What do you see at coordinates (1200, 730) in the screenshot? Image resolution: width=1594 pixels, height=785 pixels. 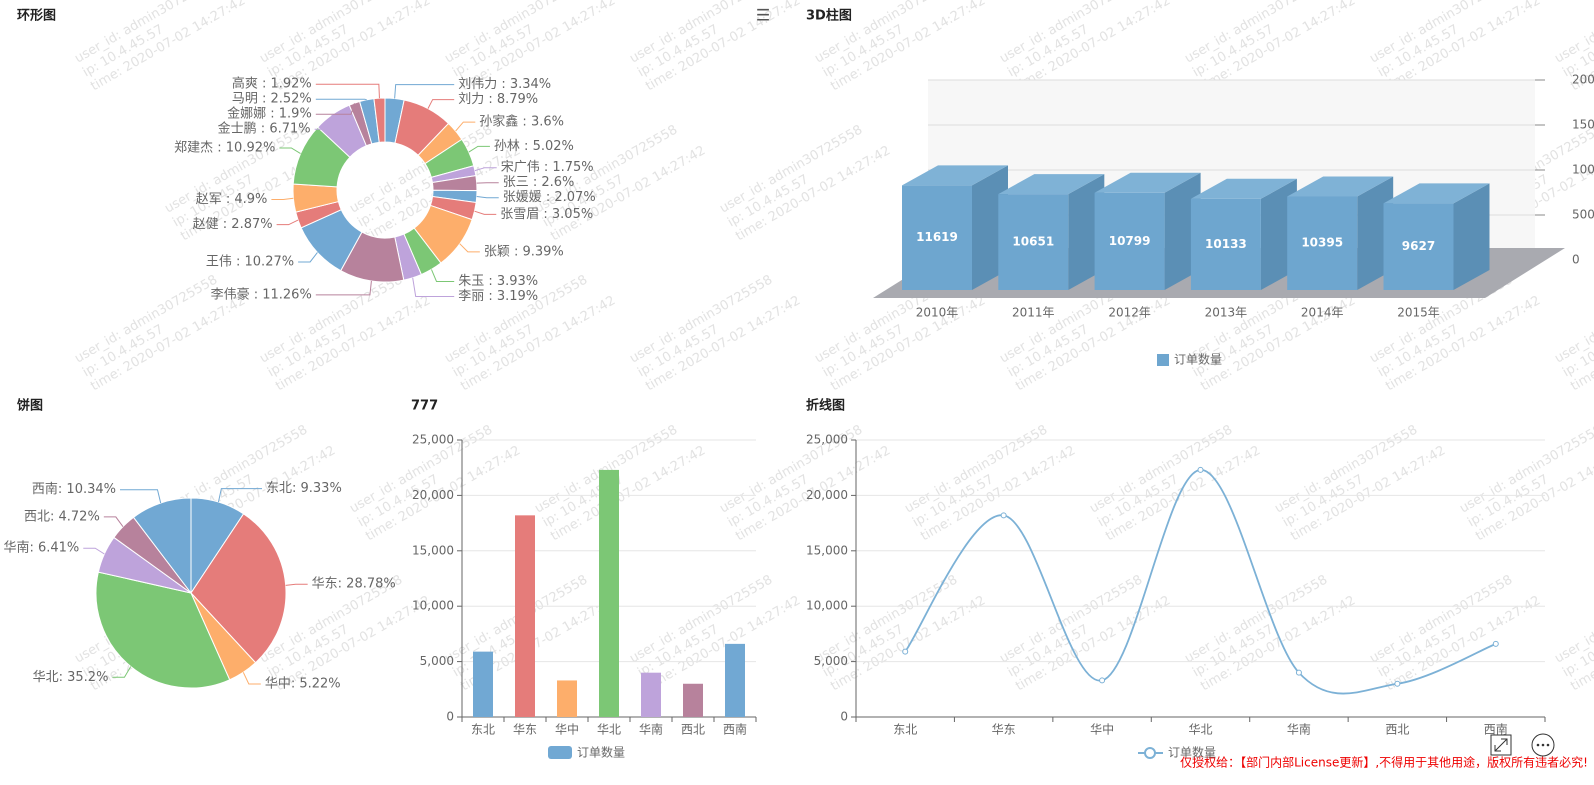 I see `x-tick-label: 华北` at bounding box center [1200, 730].